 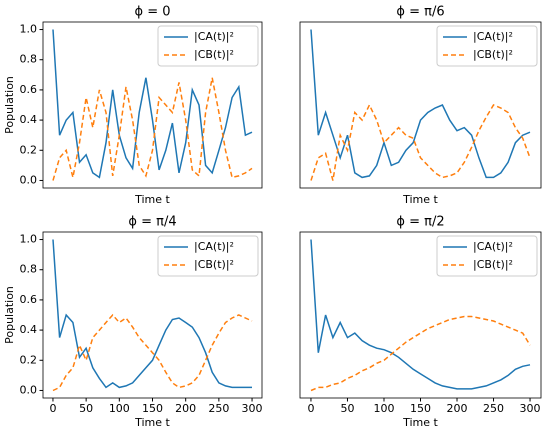 What do you see at coordinates (152, 12) in the screenshot?
I see `chart-title: ϕ = 0` at bounding box center [152, 12].